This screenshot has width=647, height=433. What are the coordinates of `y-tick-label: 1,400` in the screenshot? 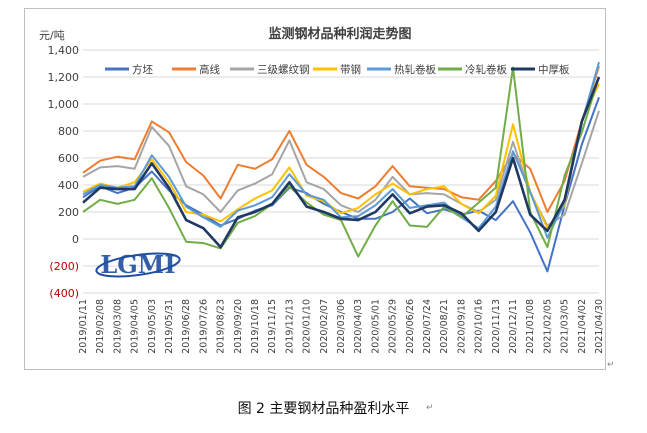 It's located at (64, 50).